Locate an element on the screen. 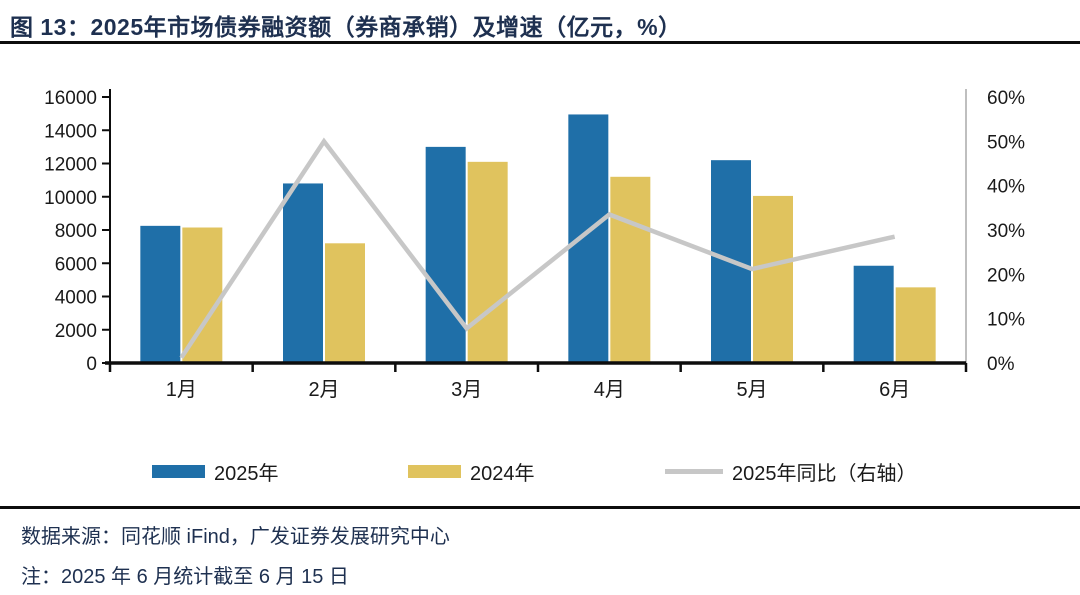  title-divider is located at coordinates (540, 42).